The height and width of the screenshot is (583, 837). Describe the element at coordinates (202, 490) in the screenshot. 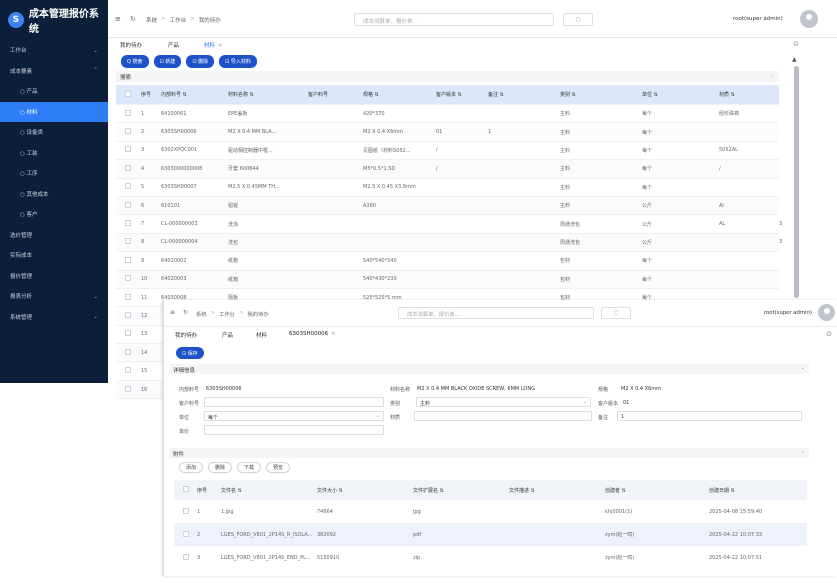

I see `column-header: 序号` at that location.